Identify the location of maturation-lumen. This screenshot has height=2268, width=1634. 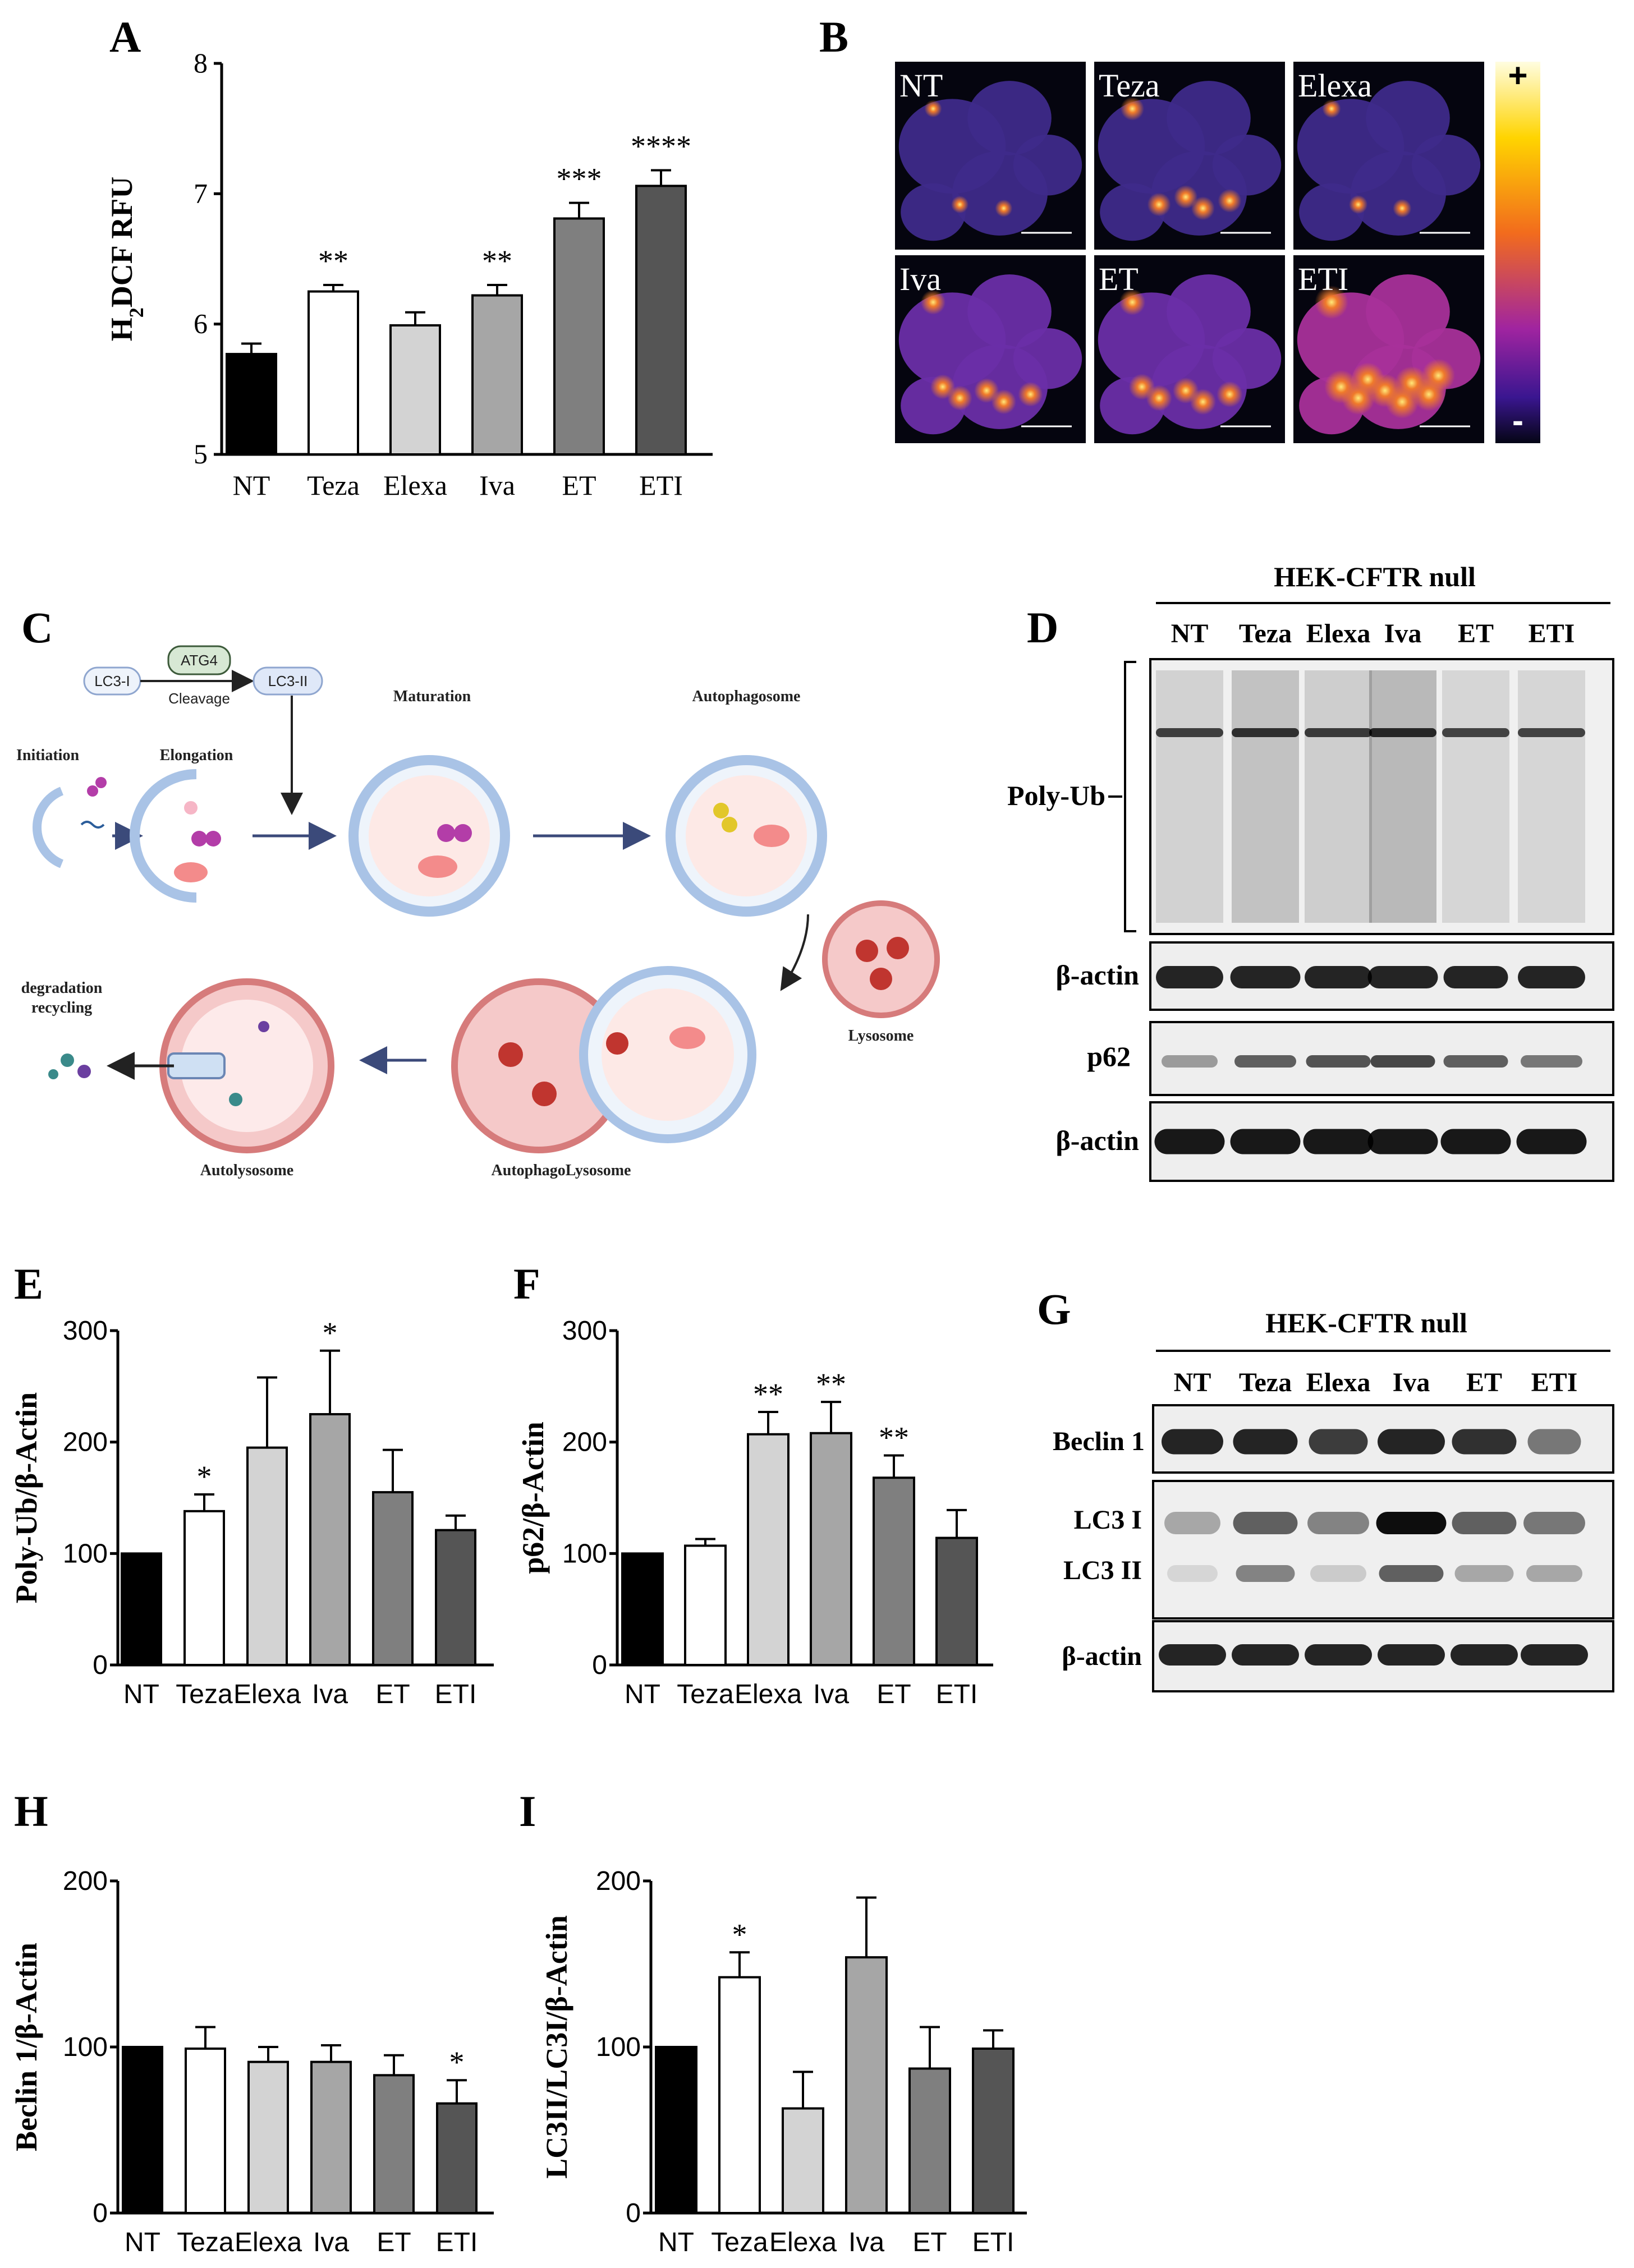
(430, 835).